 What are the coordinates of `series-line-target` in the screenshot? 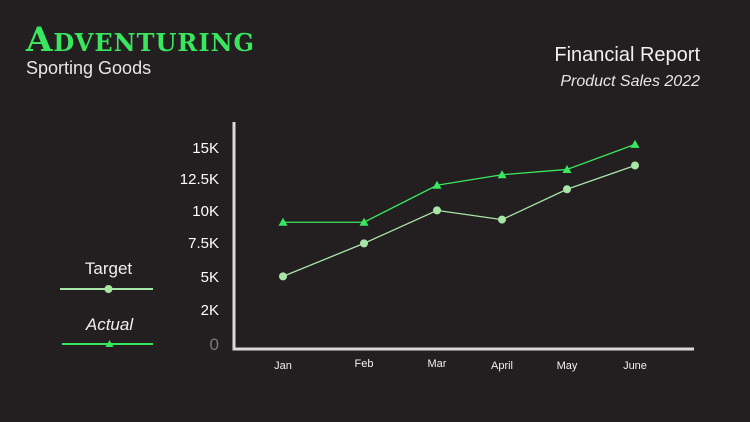 It's located at (459, 220).